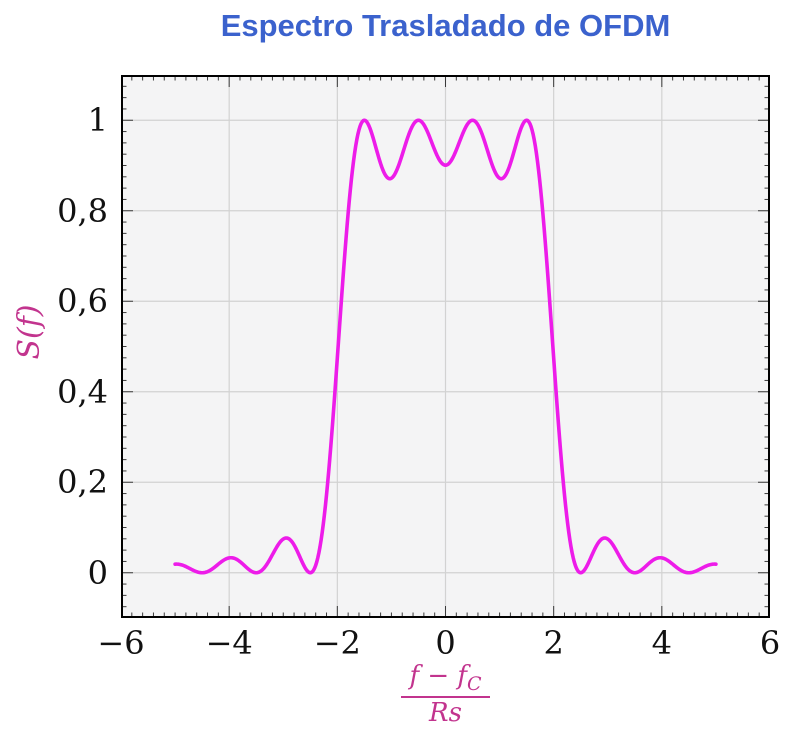 Image resolution: width=794 pixels, height=731 pixels. Describe the element at coordinates (445, 713) in the screenshot. I see `x-axis-label-denominator: Rs` at that location.